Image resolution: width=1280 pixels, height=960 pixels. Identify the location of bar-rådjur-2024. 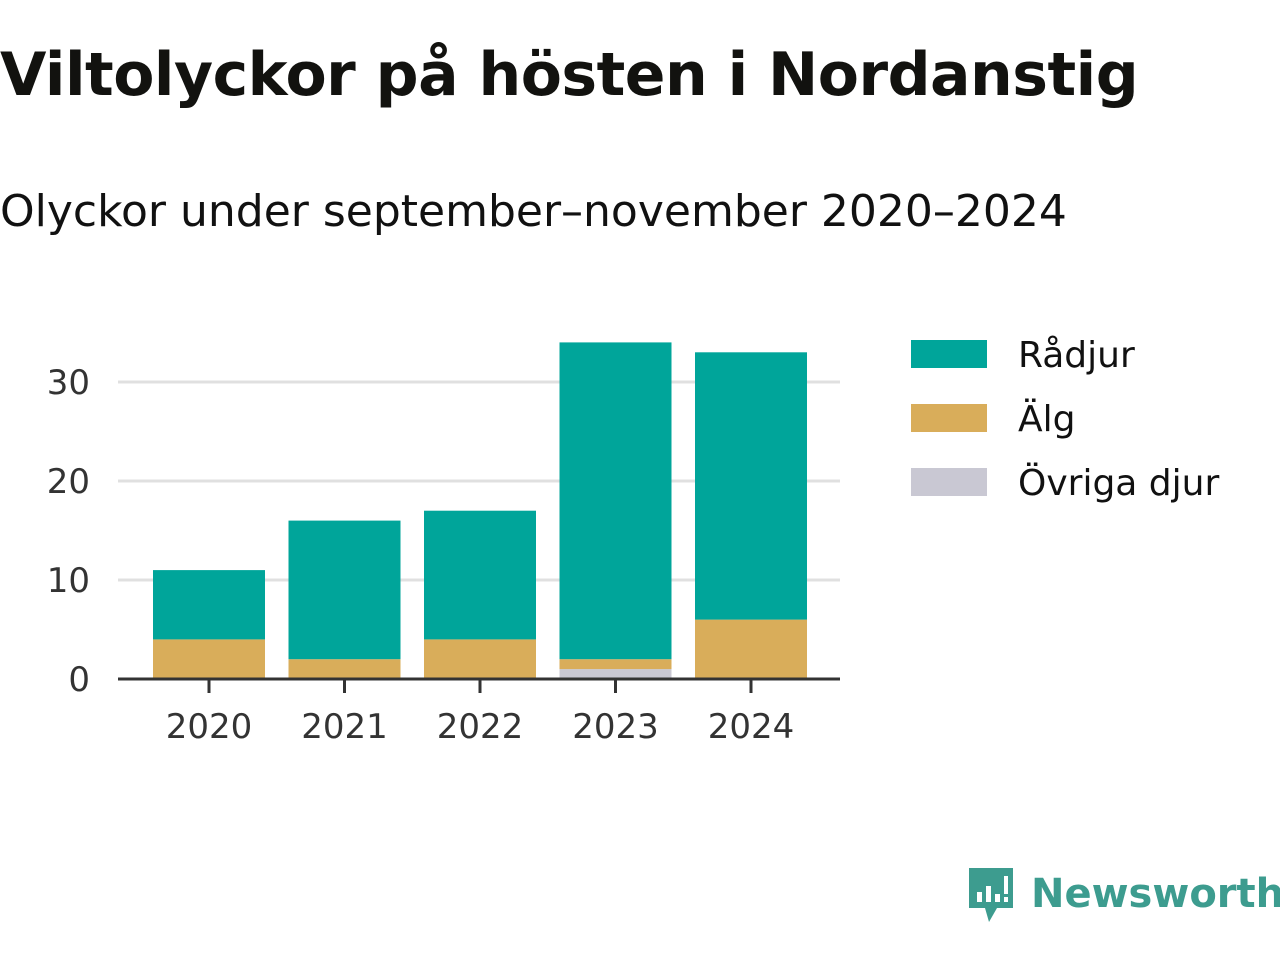
(751, 486).